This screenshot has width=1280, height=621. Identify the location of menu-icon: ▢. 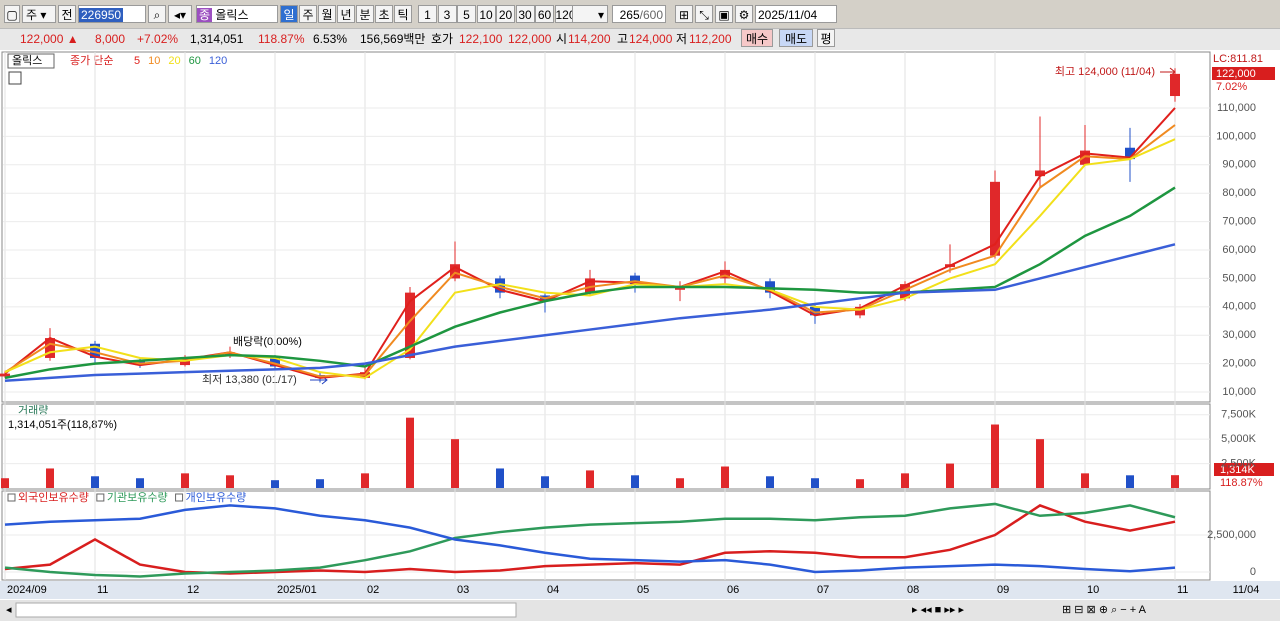
(12, 14).